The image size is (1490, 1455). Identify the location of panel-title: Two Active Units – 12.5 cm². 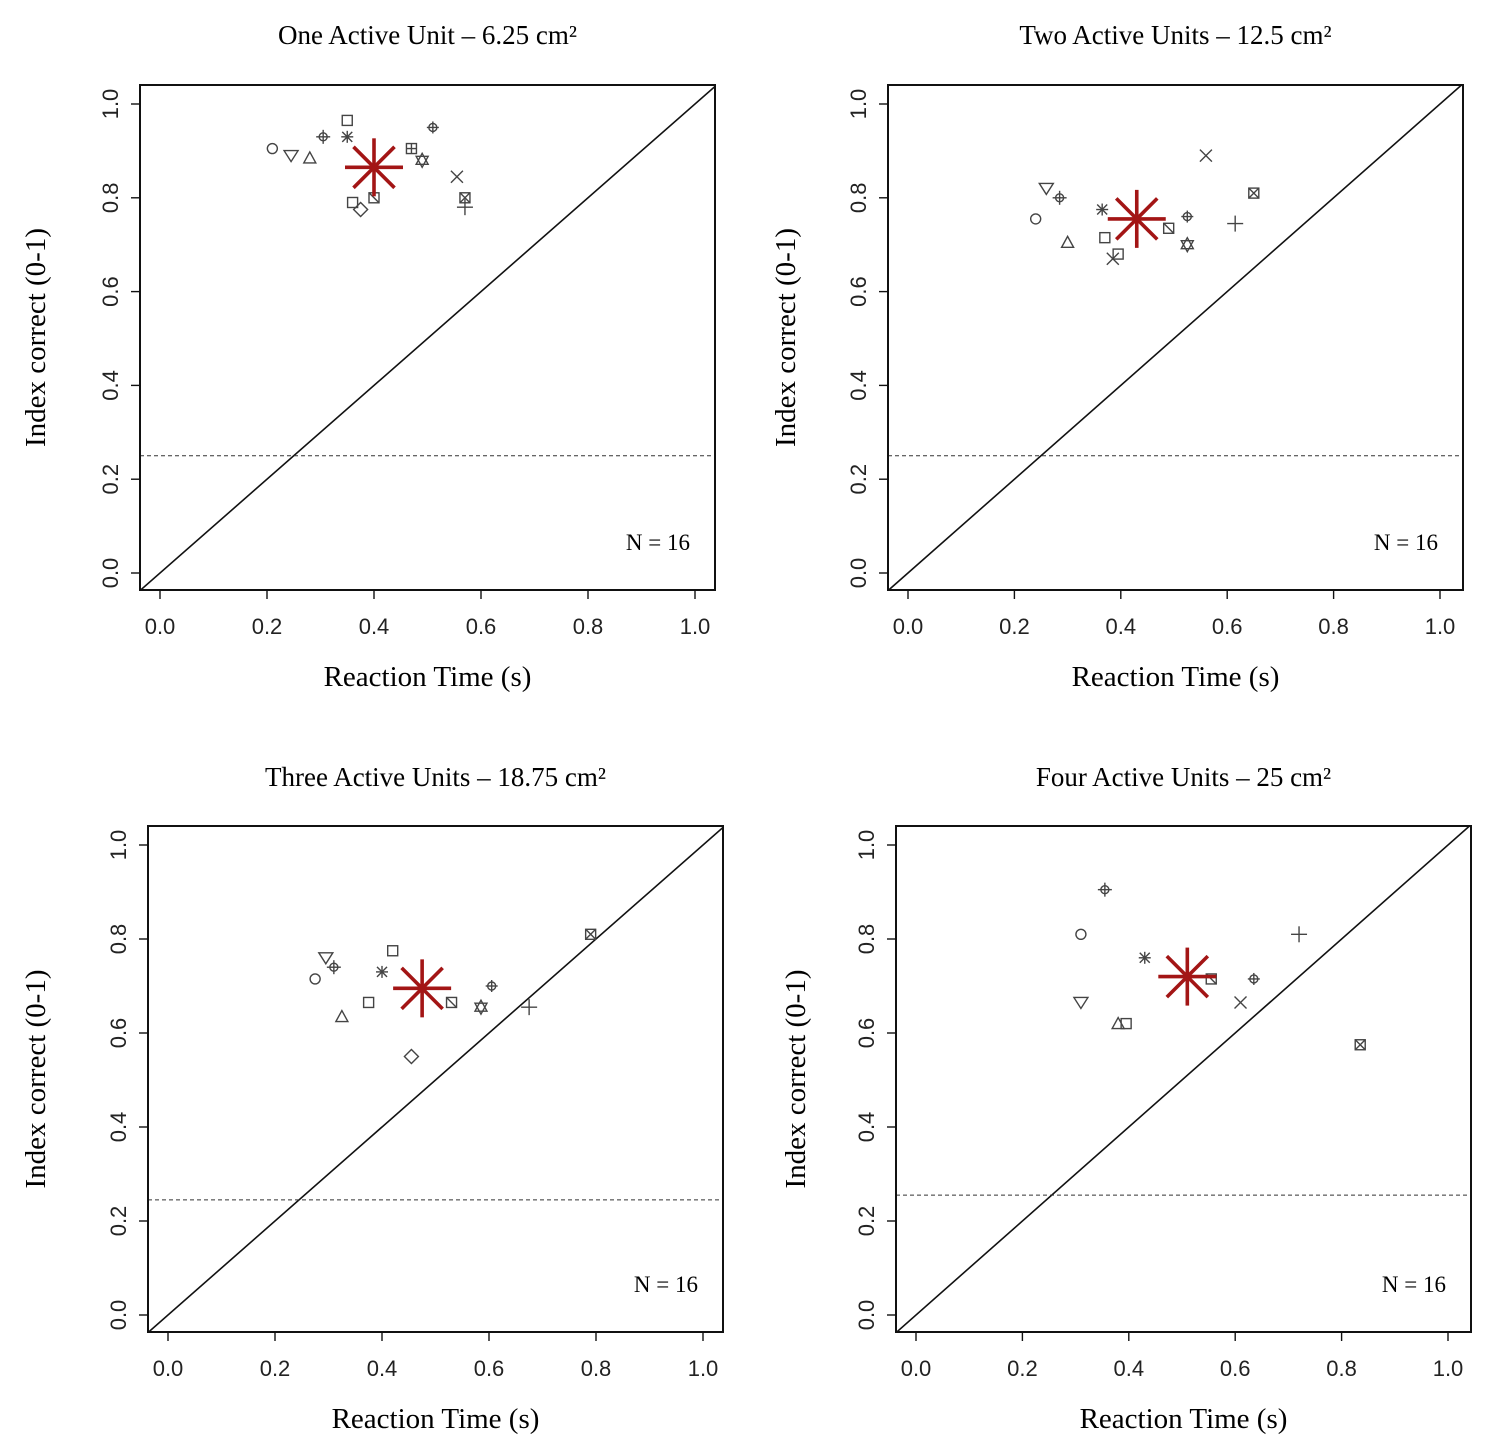
(1175, 35).